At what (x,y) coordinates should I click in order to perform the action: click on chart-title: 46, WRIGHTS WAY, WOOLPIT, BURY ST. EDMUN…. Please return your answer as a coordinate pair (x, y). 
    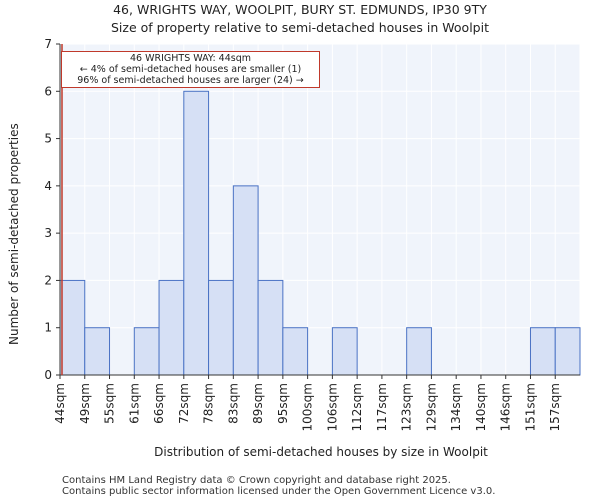
    Looking at the image, I should click on (300, 9).